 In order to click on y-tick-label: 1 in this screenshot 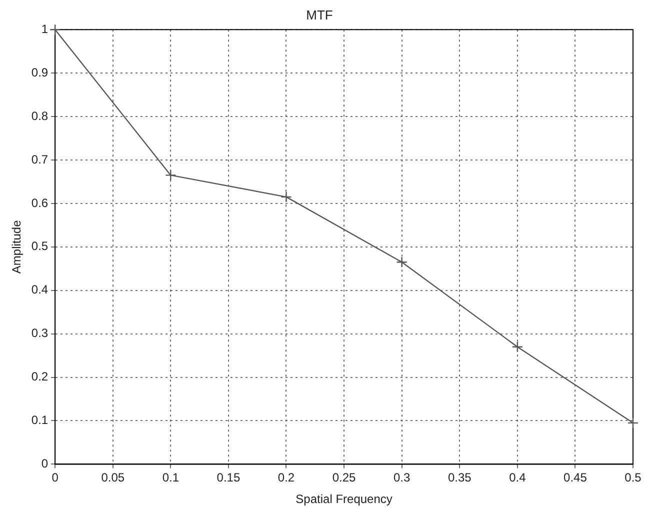, I will do `click(44, 29)`.